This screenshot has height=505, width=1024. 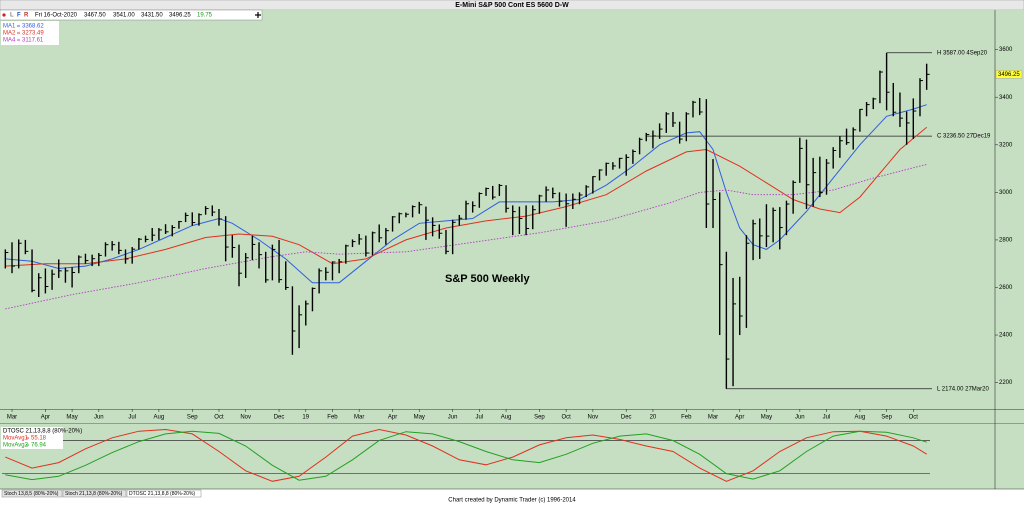 I want to click on legend-value: 55.18, so click(x=39, y=439).